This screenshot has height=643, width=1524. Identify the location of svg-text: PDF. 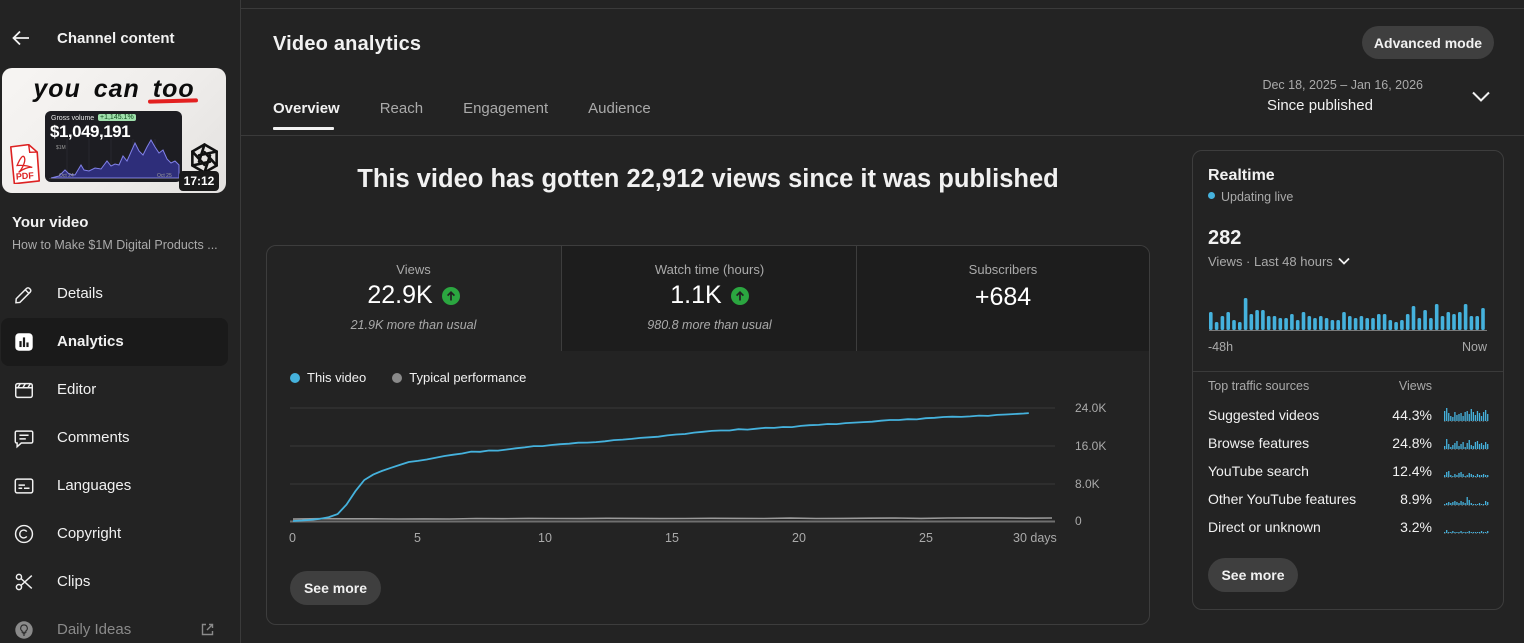
(25, 175).